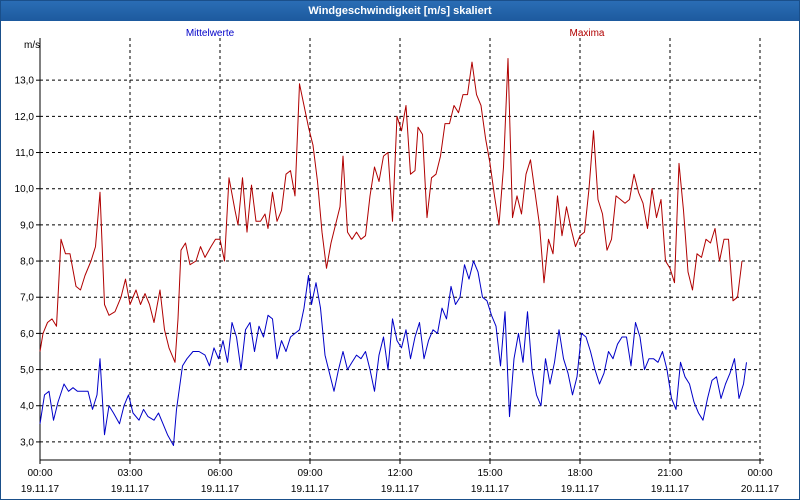  I want to click on y-tick-label: 10,0, so click(25, 189).